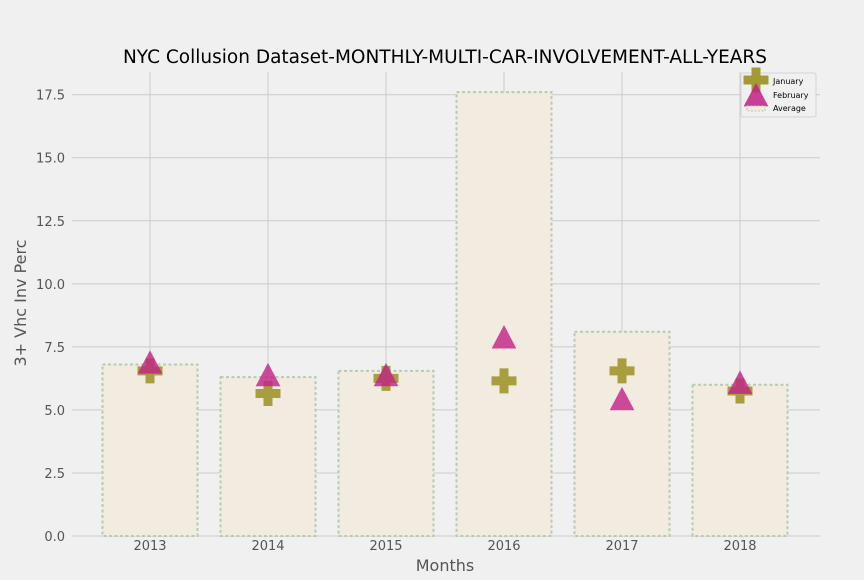 This screenshot has height=580, width=864. Describe the element at coordinates (50, 222) in the screenshot. I see `y-tick-label: 12.5` at that location.